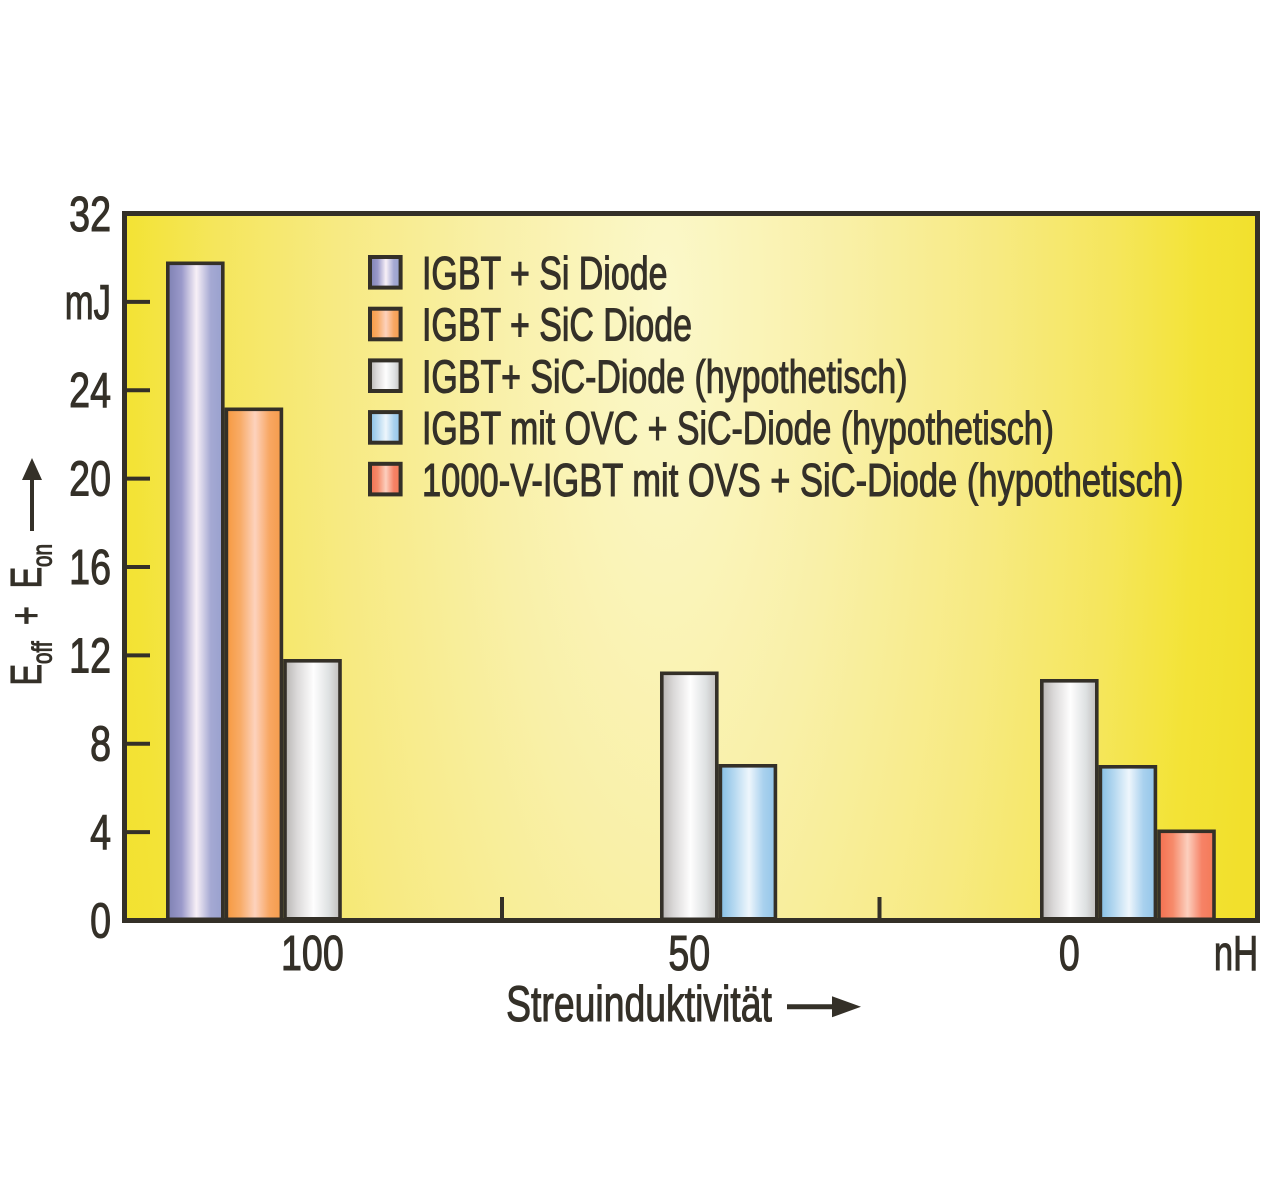  What do you see at coordinates (30, 615) in the screenshot?
I see `svg-text: Eoff + Eon` at bounding box center [30, 615].